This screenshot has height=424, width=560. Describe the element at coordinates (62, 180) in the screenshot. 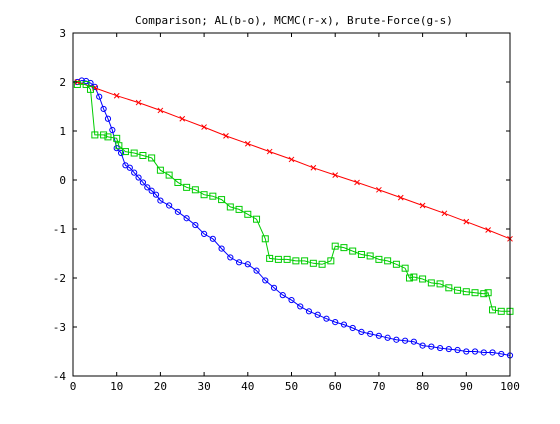

I see `y-tick-label: 0` at that location.